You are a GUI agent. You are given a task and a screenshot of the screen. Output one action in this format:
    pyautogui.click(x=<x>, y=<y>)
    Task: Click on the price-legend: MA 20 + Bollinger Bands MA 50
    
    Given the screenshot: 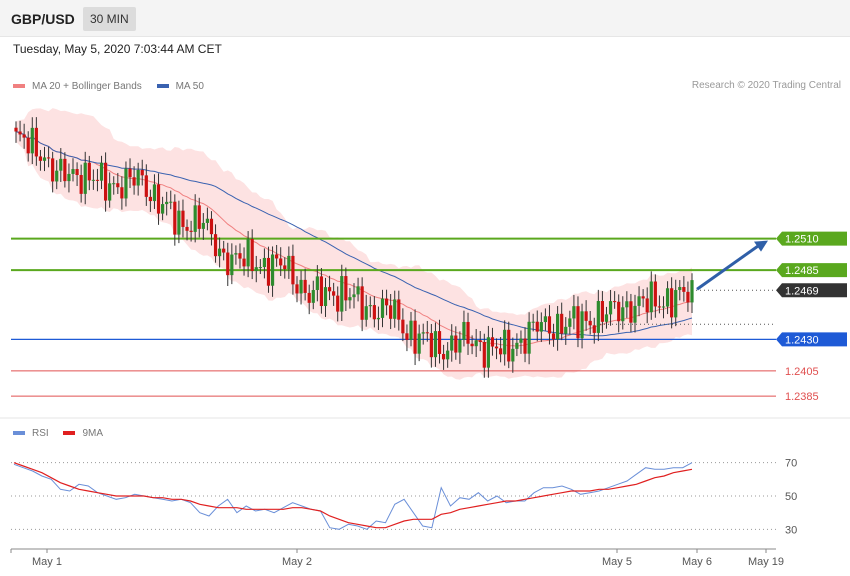 What is the action you would take?
    pyautogui.click(x=114, y=86)
    